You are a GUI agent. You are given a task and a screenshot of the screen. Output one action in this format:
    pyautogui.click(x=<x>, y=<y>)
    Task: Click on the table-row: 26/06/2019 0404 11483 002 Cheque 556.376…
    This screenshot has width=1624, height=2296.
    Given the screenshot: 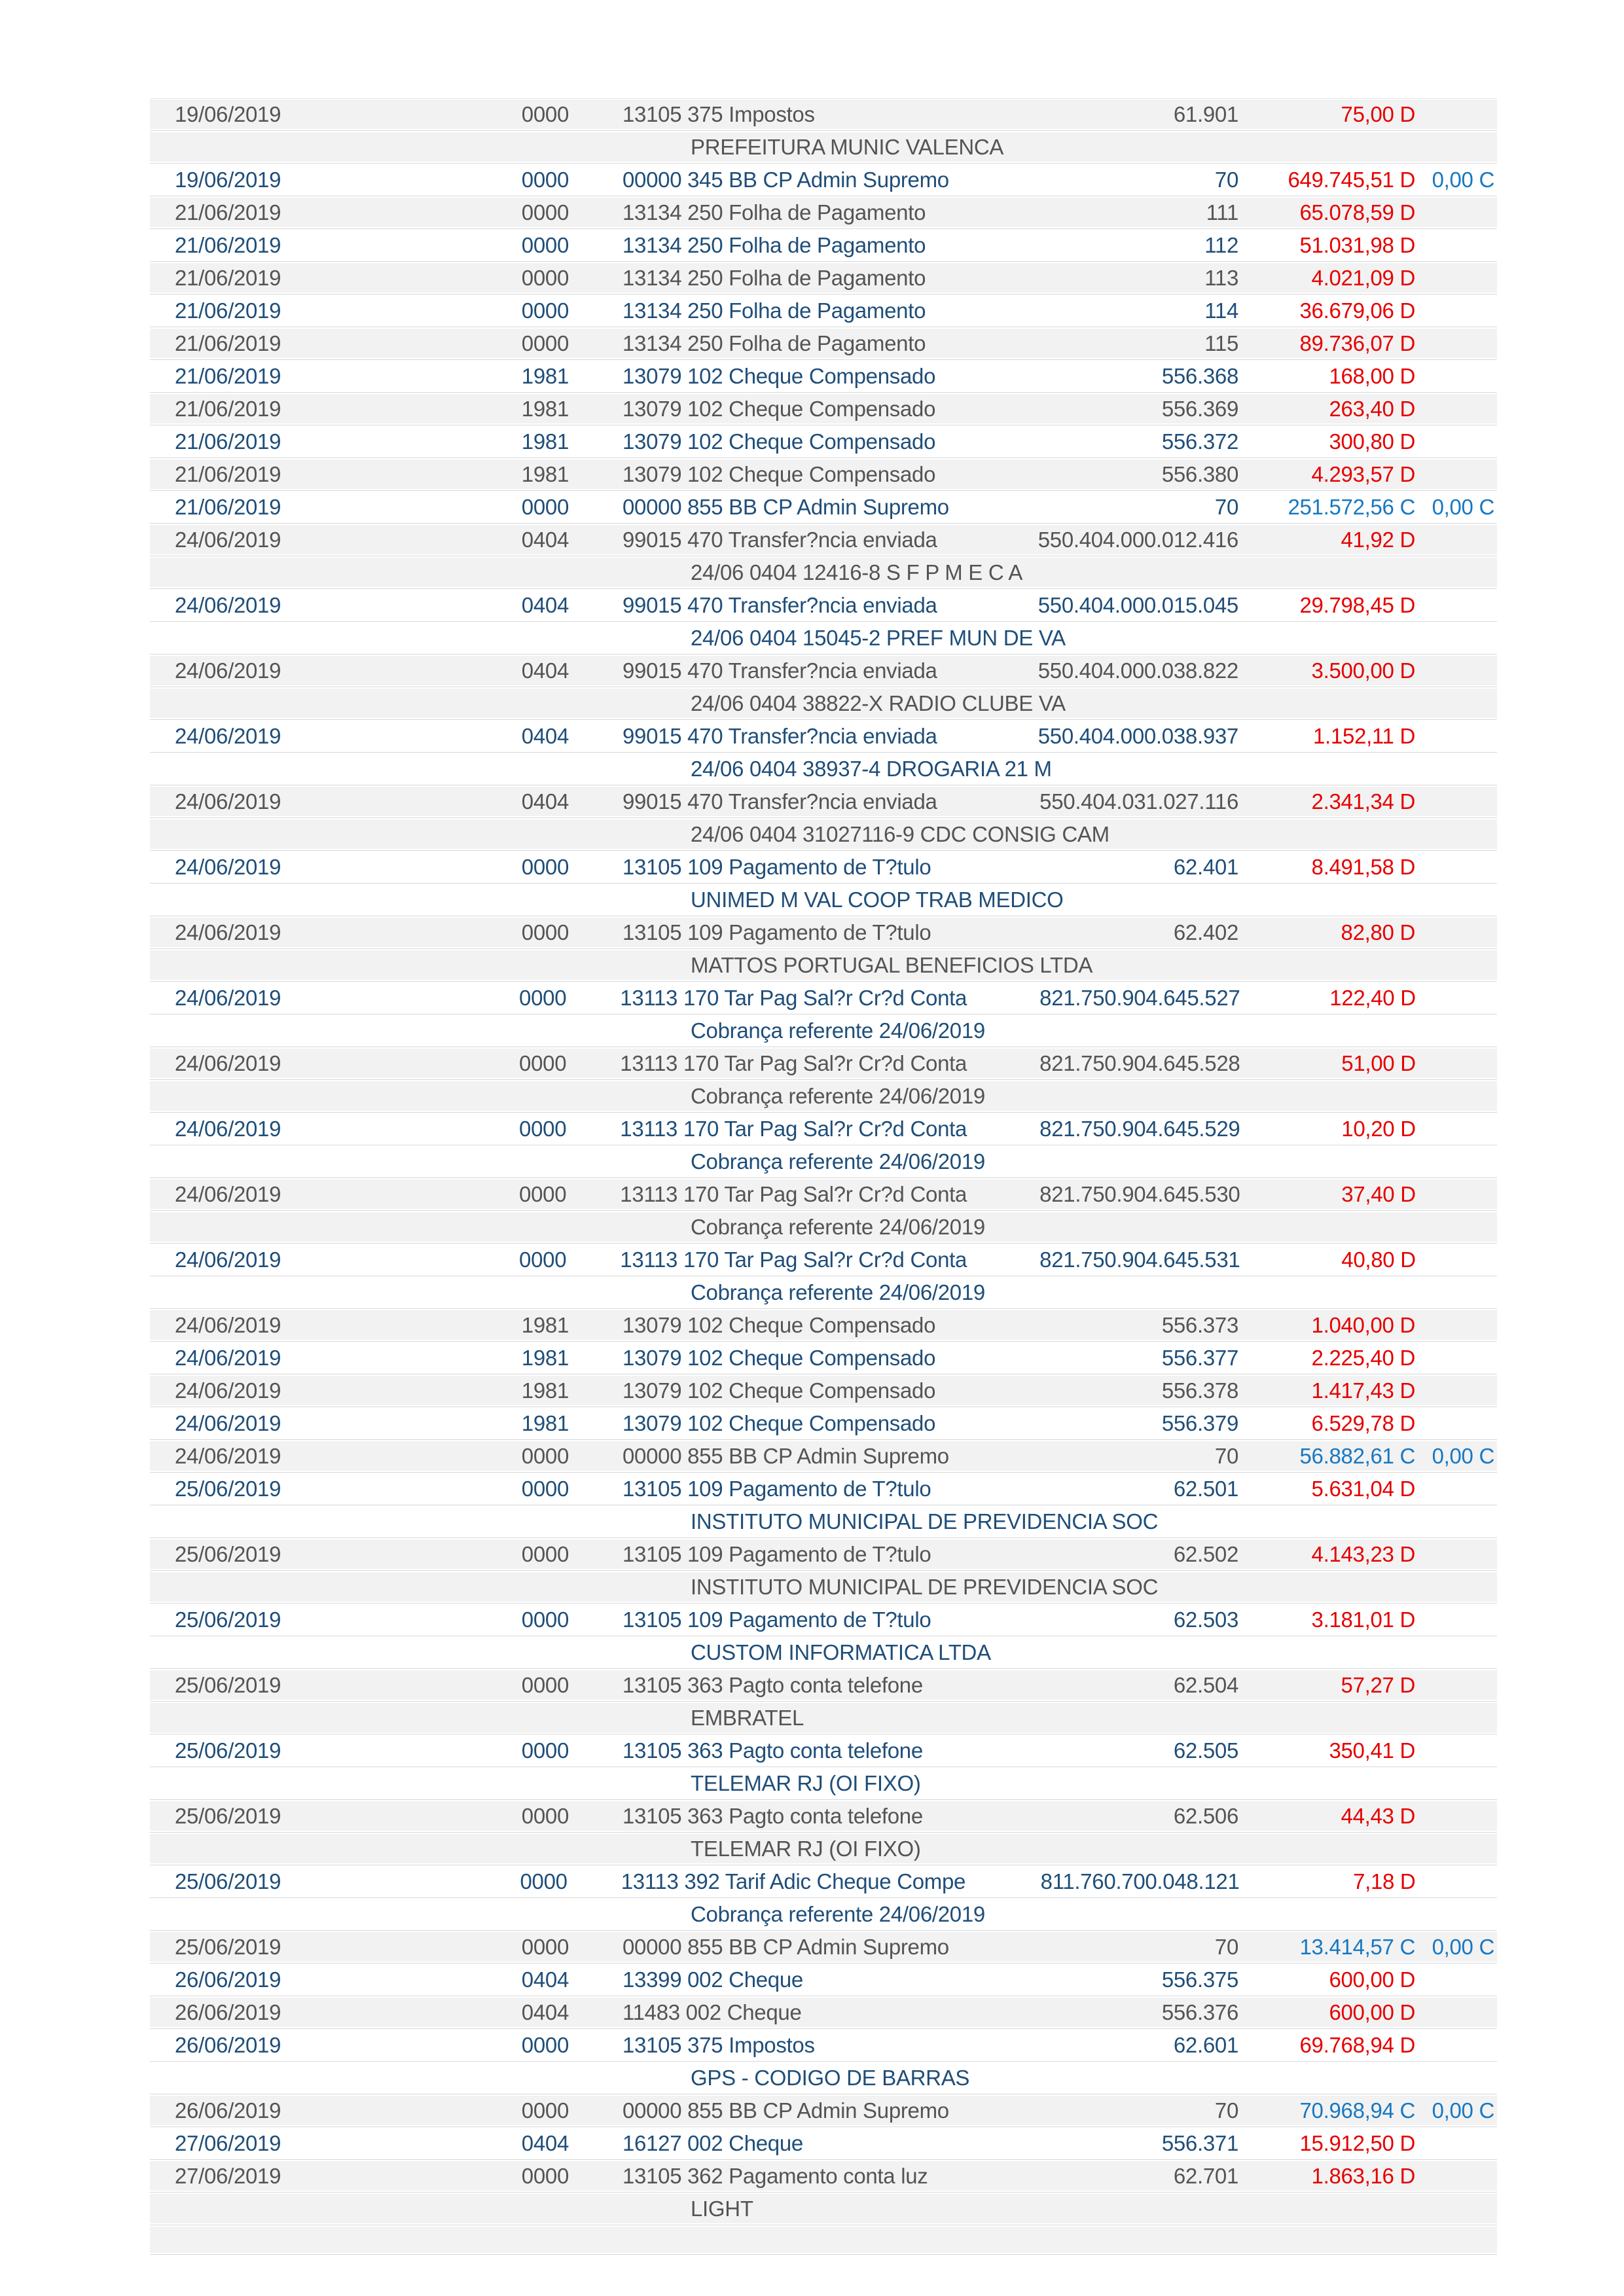 What is the action you would take?
    pyautogui.click(x=823, y=2013)
    